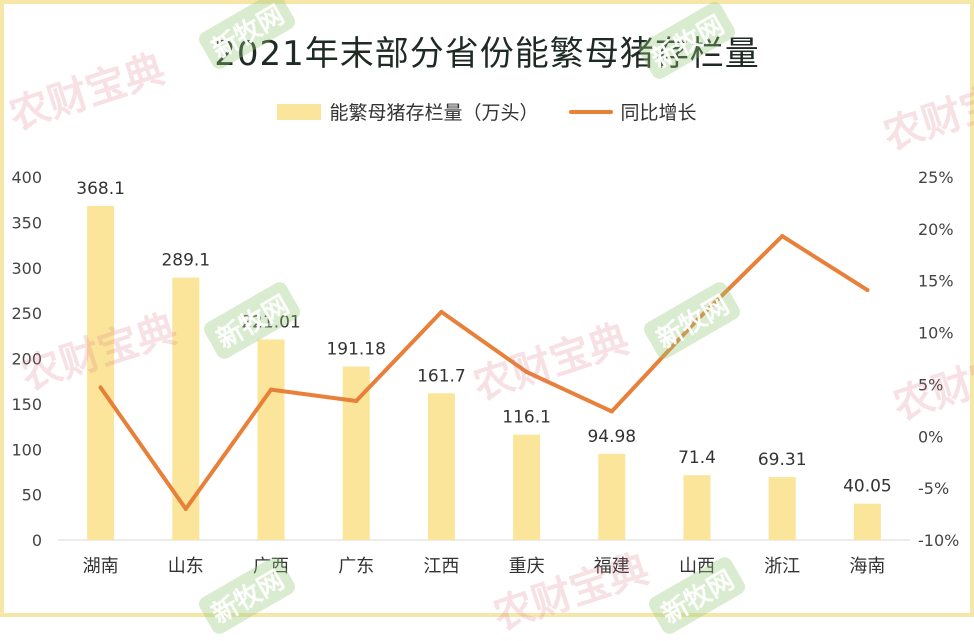 This screenshot has height=641, width=974. Describe the element at coordinates (441, 376) in the screenshot. I see `bar-data-label: 161.7` at that location.